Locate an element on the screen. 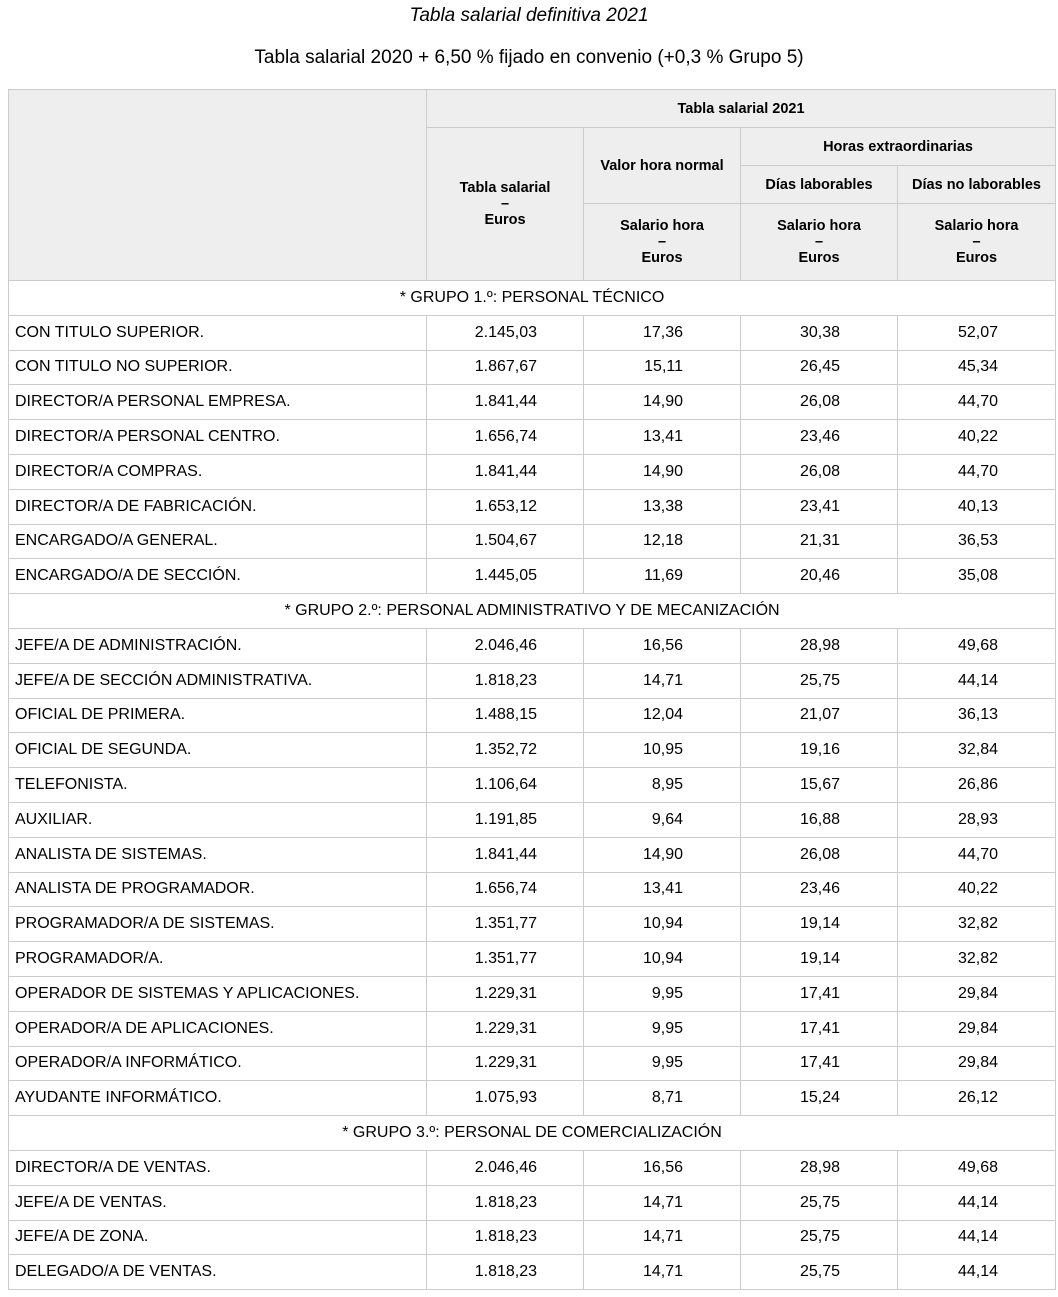 The height and width of the screenshot is (1297, 1058). category-cell: OPERADOR/A INFORMÁTICO. is located at coordinates (217, 1063).